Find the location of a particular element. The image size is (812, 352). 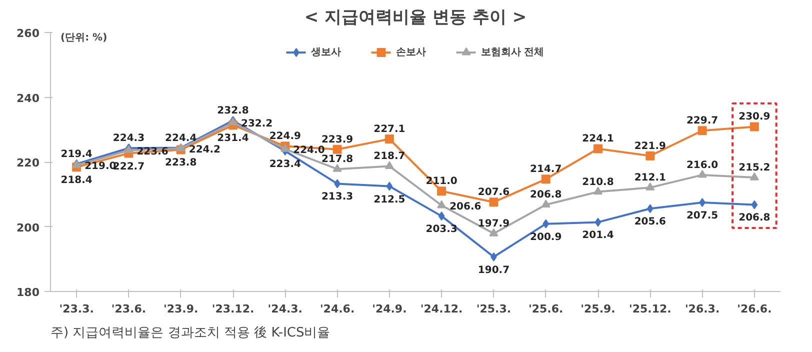

legend-label: 생보사 is located at coordinates (325, 52).